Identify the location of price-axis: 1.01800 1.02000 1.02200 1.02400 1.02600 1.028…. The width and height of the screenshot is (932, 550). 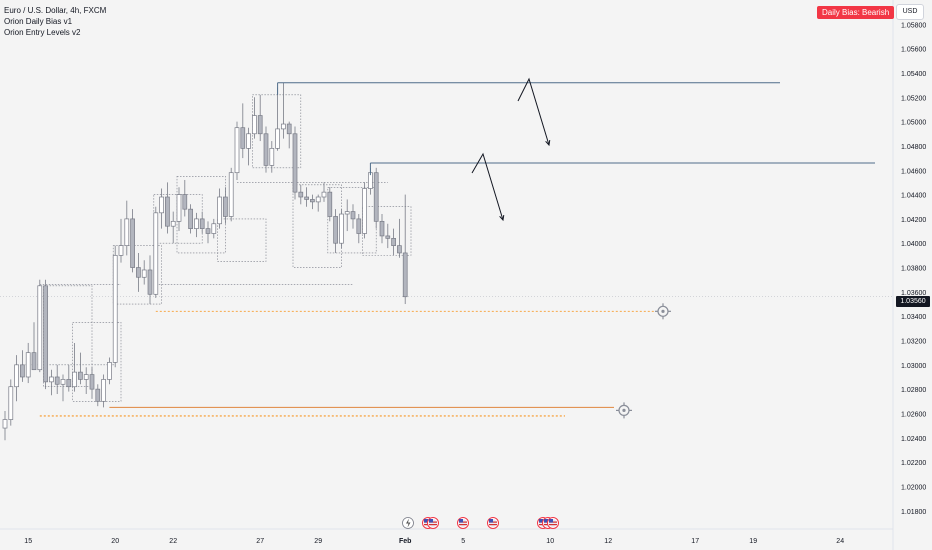
(913, 268).